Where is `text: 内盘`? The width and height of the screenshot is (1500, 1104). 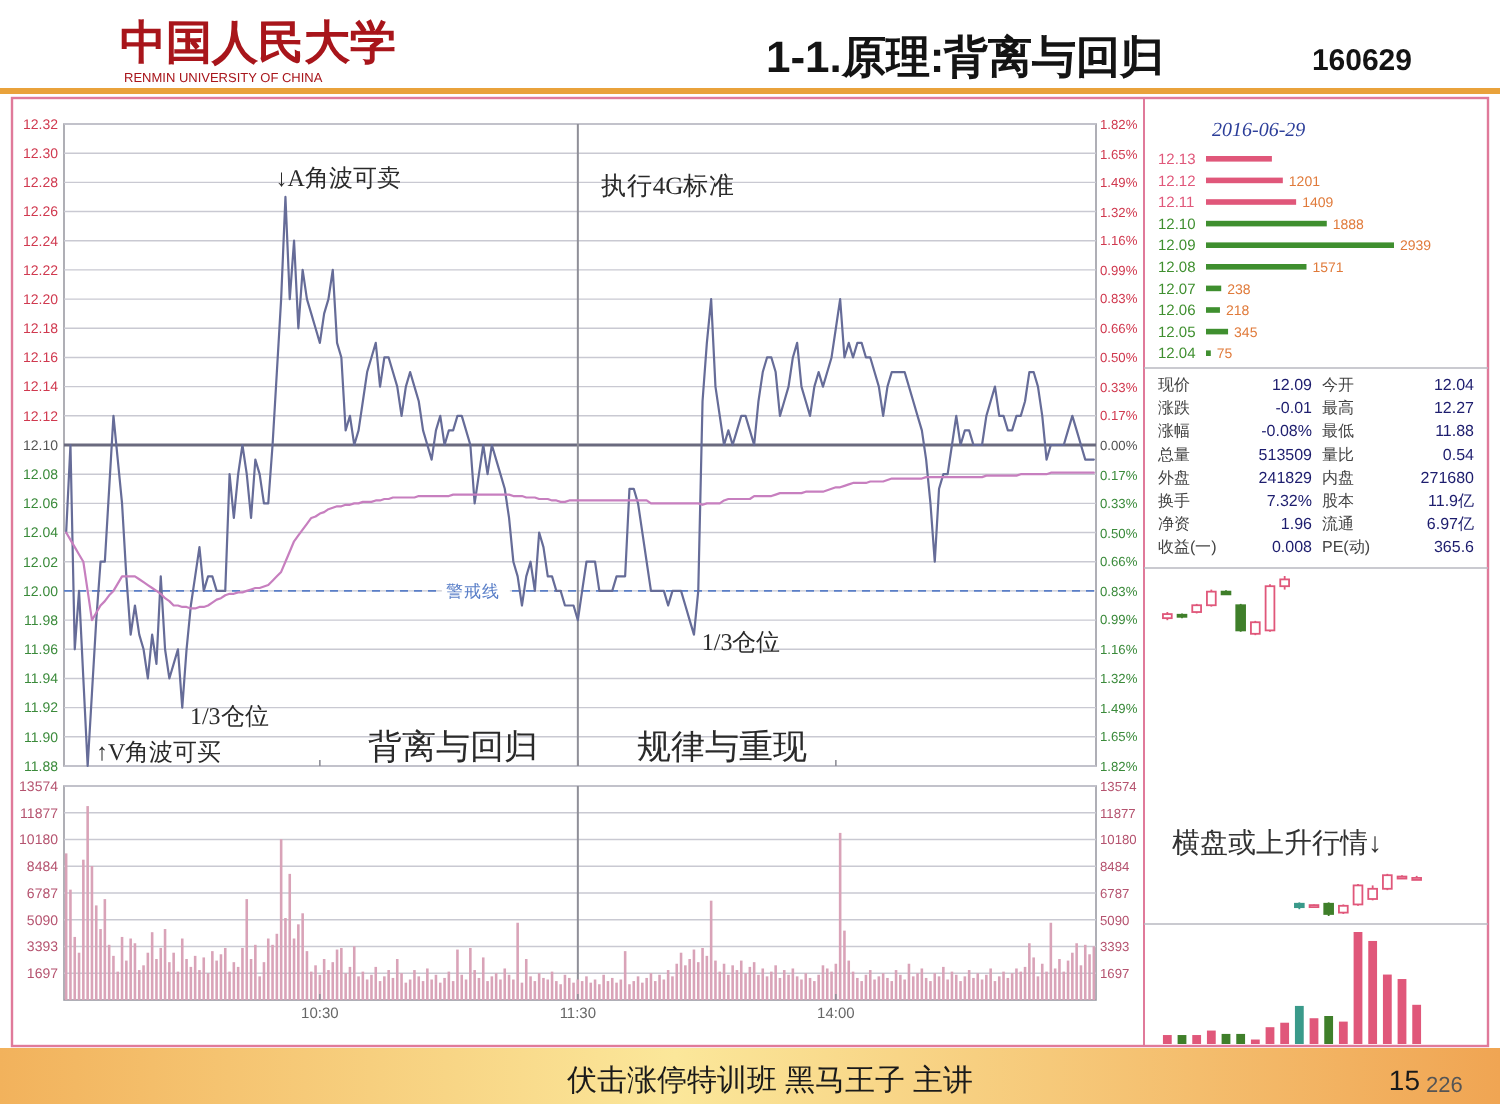
text: 内盘 is located at coordinates (1338, 477).